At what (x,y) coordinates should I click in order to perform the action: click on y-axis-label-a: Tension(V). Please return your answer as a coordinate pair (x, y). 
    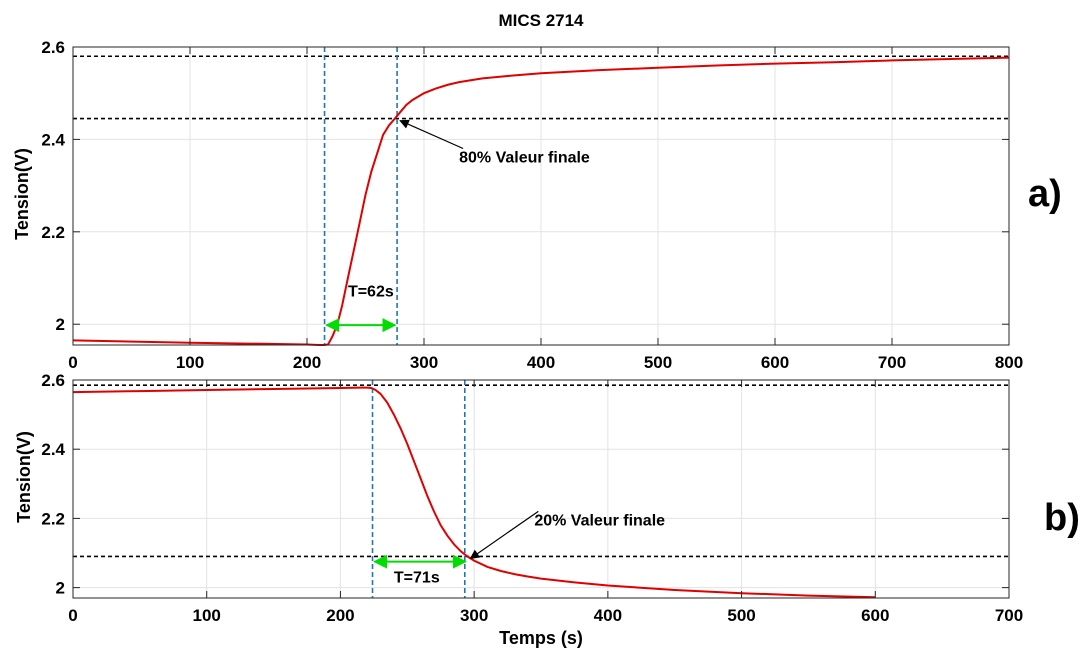
    Looking at the image, I should click on (22, 194).